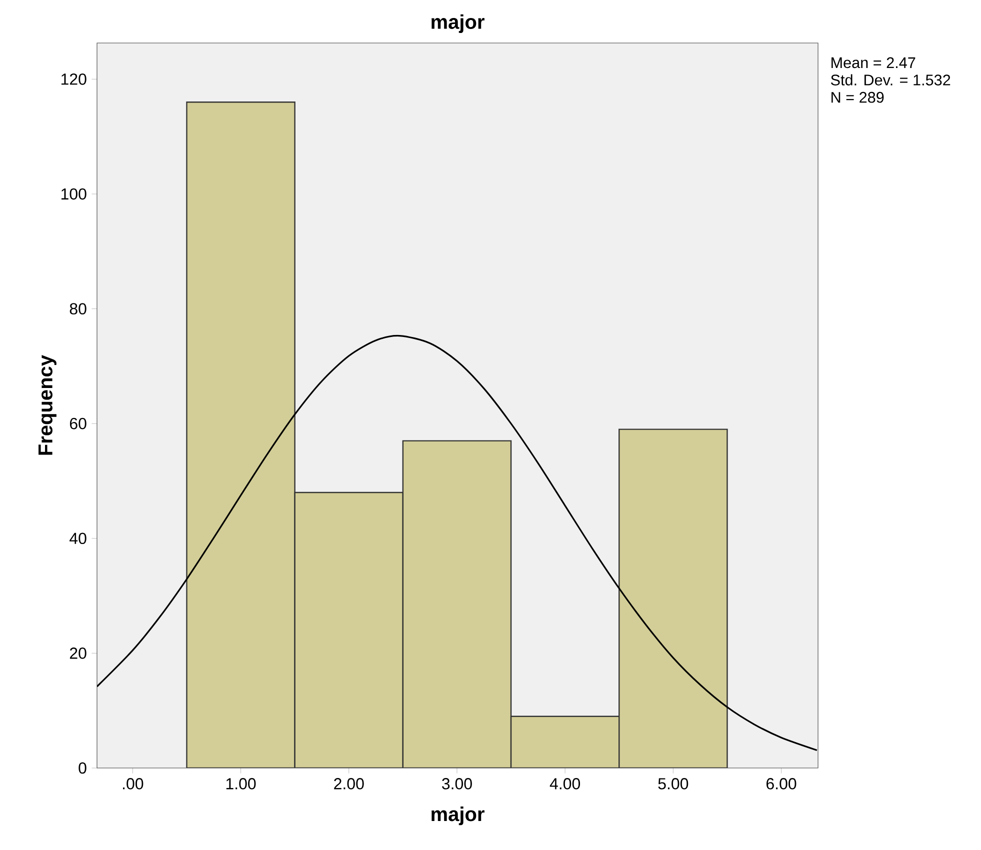  I want to click on y-tick-label: 120, so click(73, 79).